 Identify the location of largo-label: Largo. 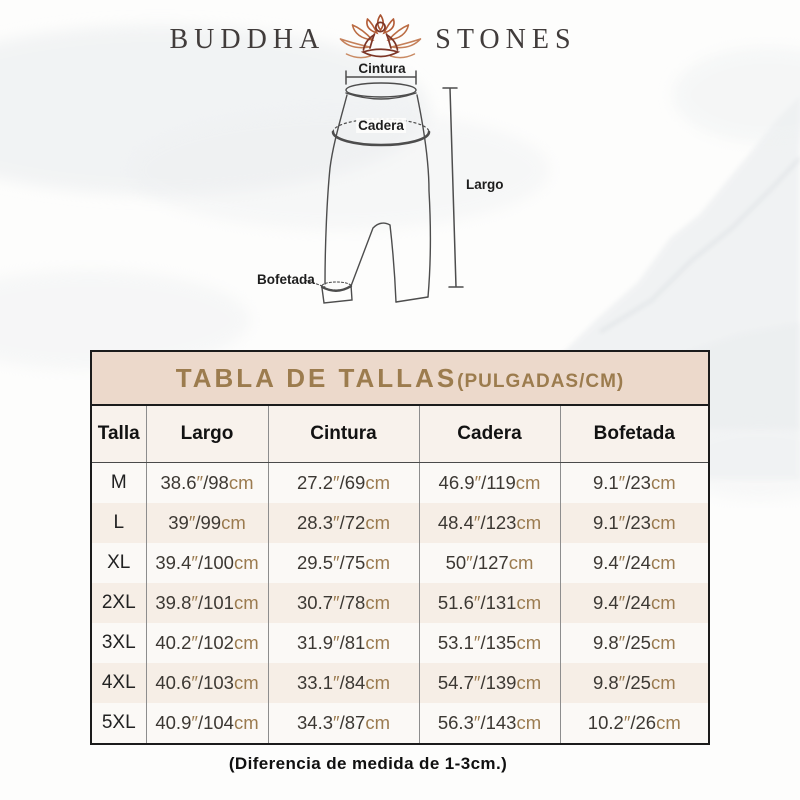
(485, 184).